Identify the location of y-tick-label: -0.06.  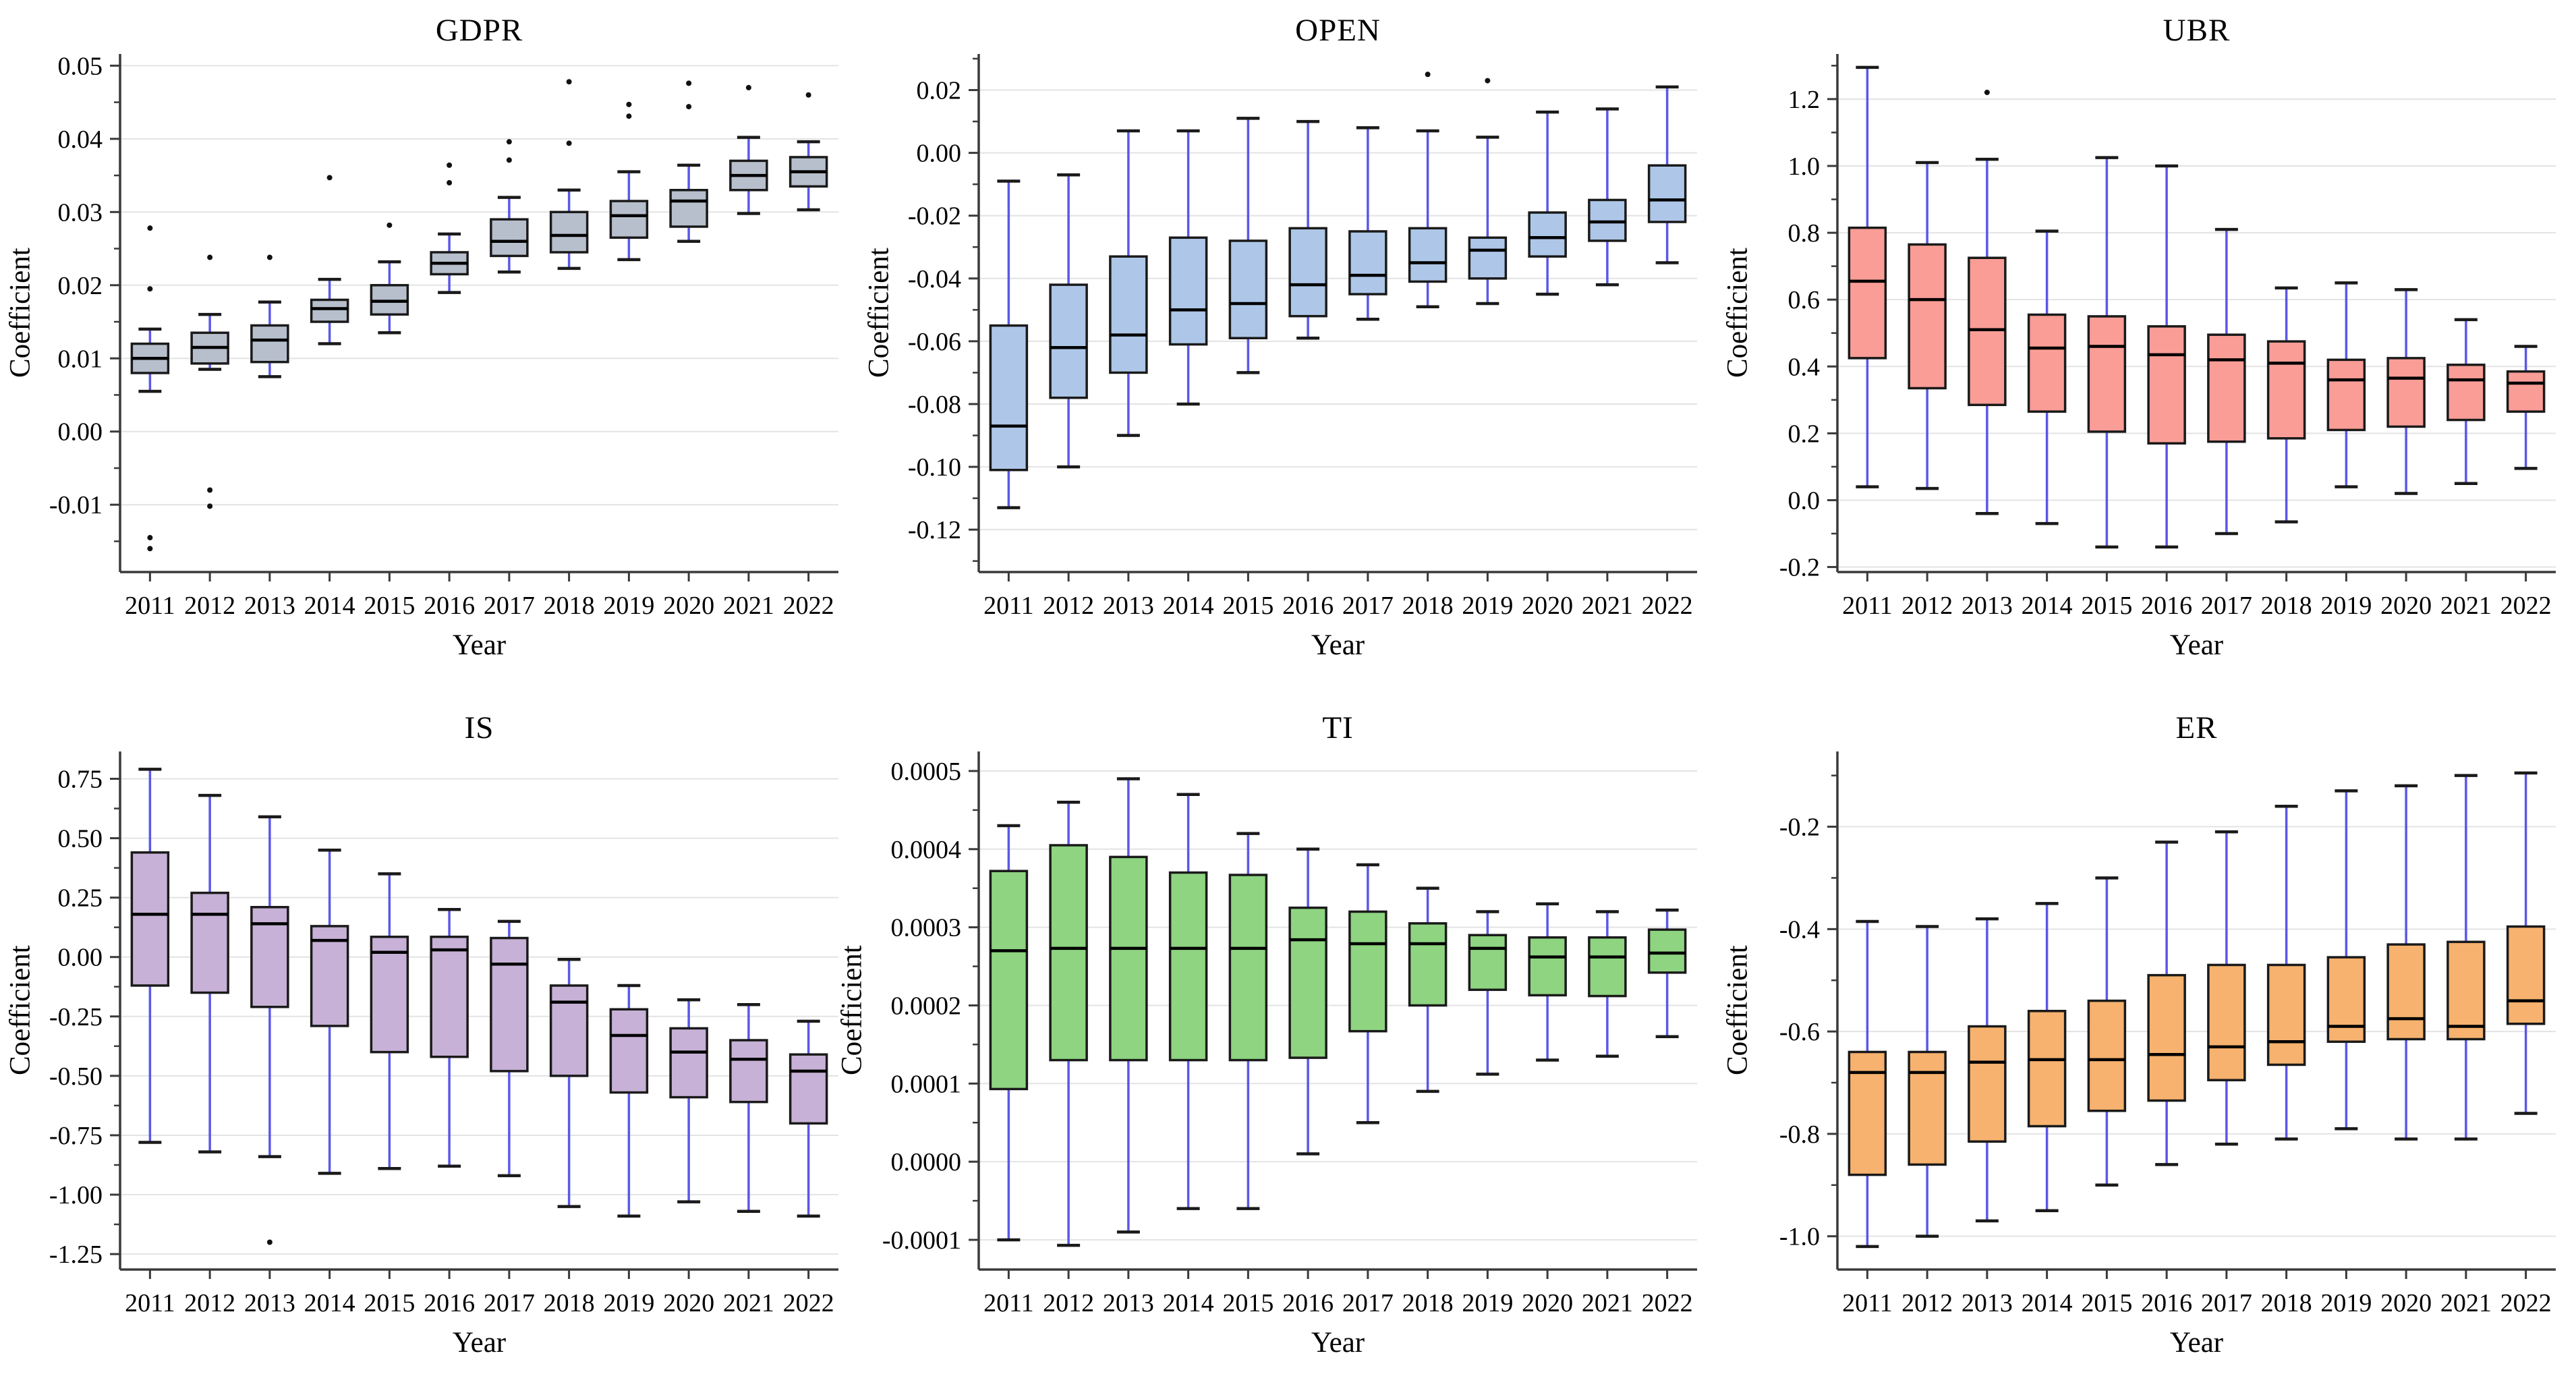
(934, 342).